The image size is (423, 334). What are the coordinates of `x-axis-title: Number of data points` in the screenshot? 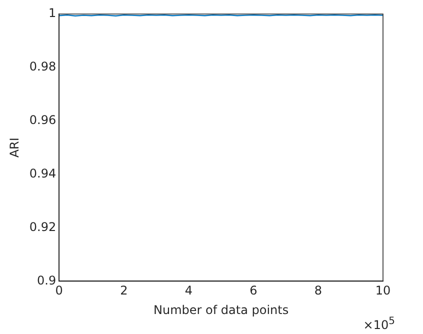 It's located at (221, 309).